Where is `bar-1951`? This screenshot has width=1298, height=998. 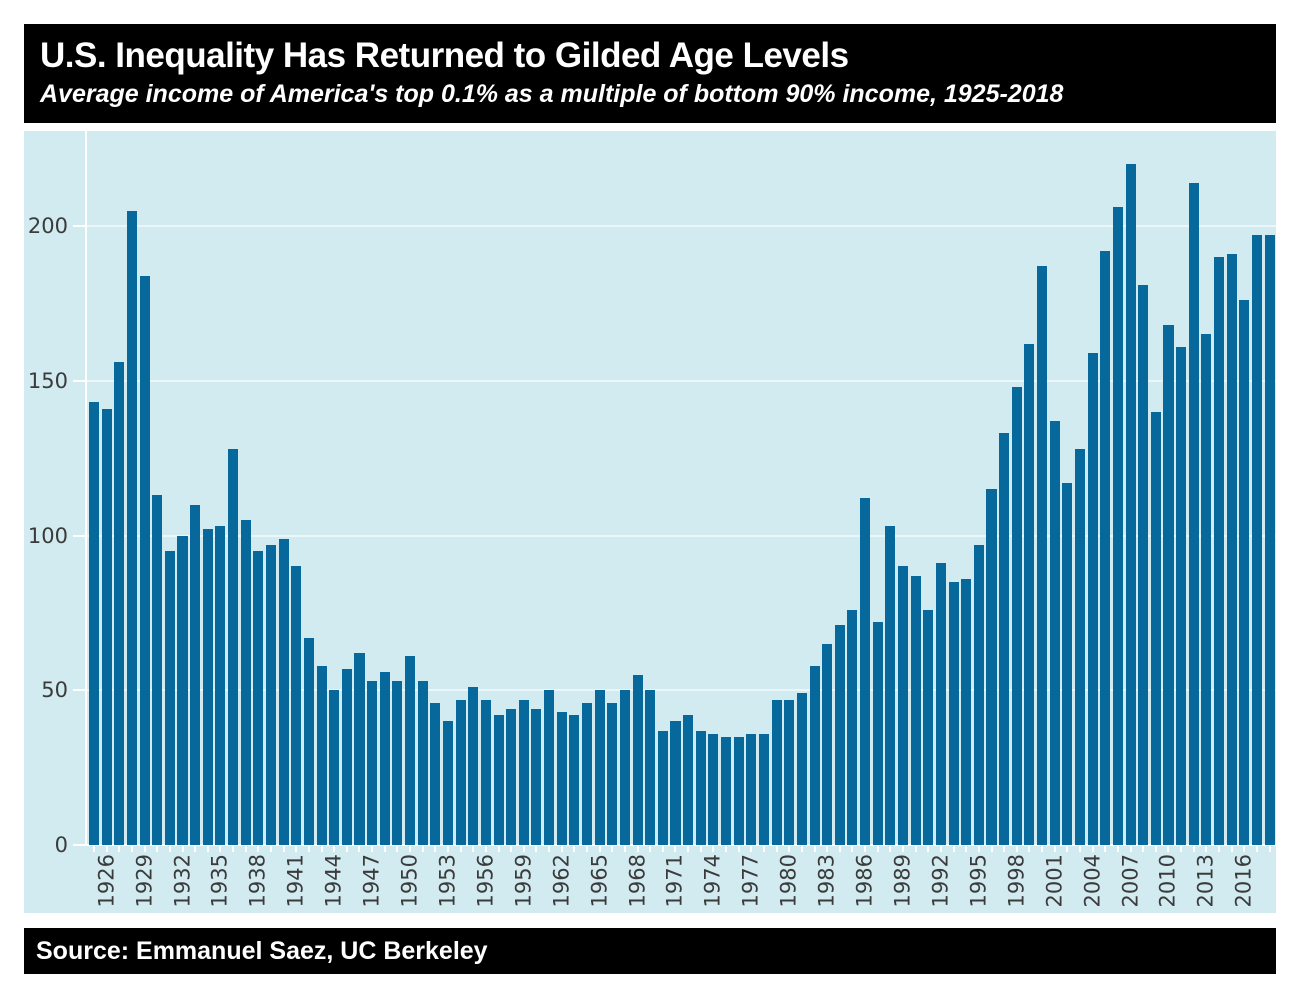 bar-1951 is located at coordinates (422, 766).